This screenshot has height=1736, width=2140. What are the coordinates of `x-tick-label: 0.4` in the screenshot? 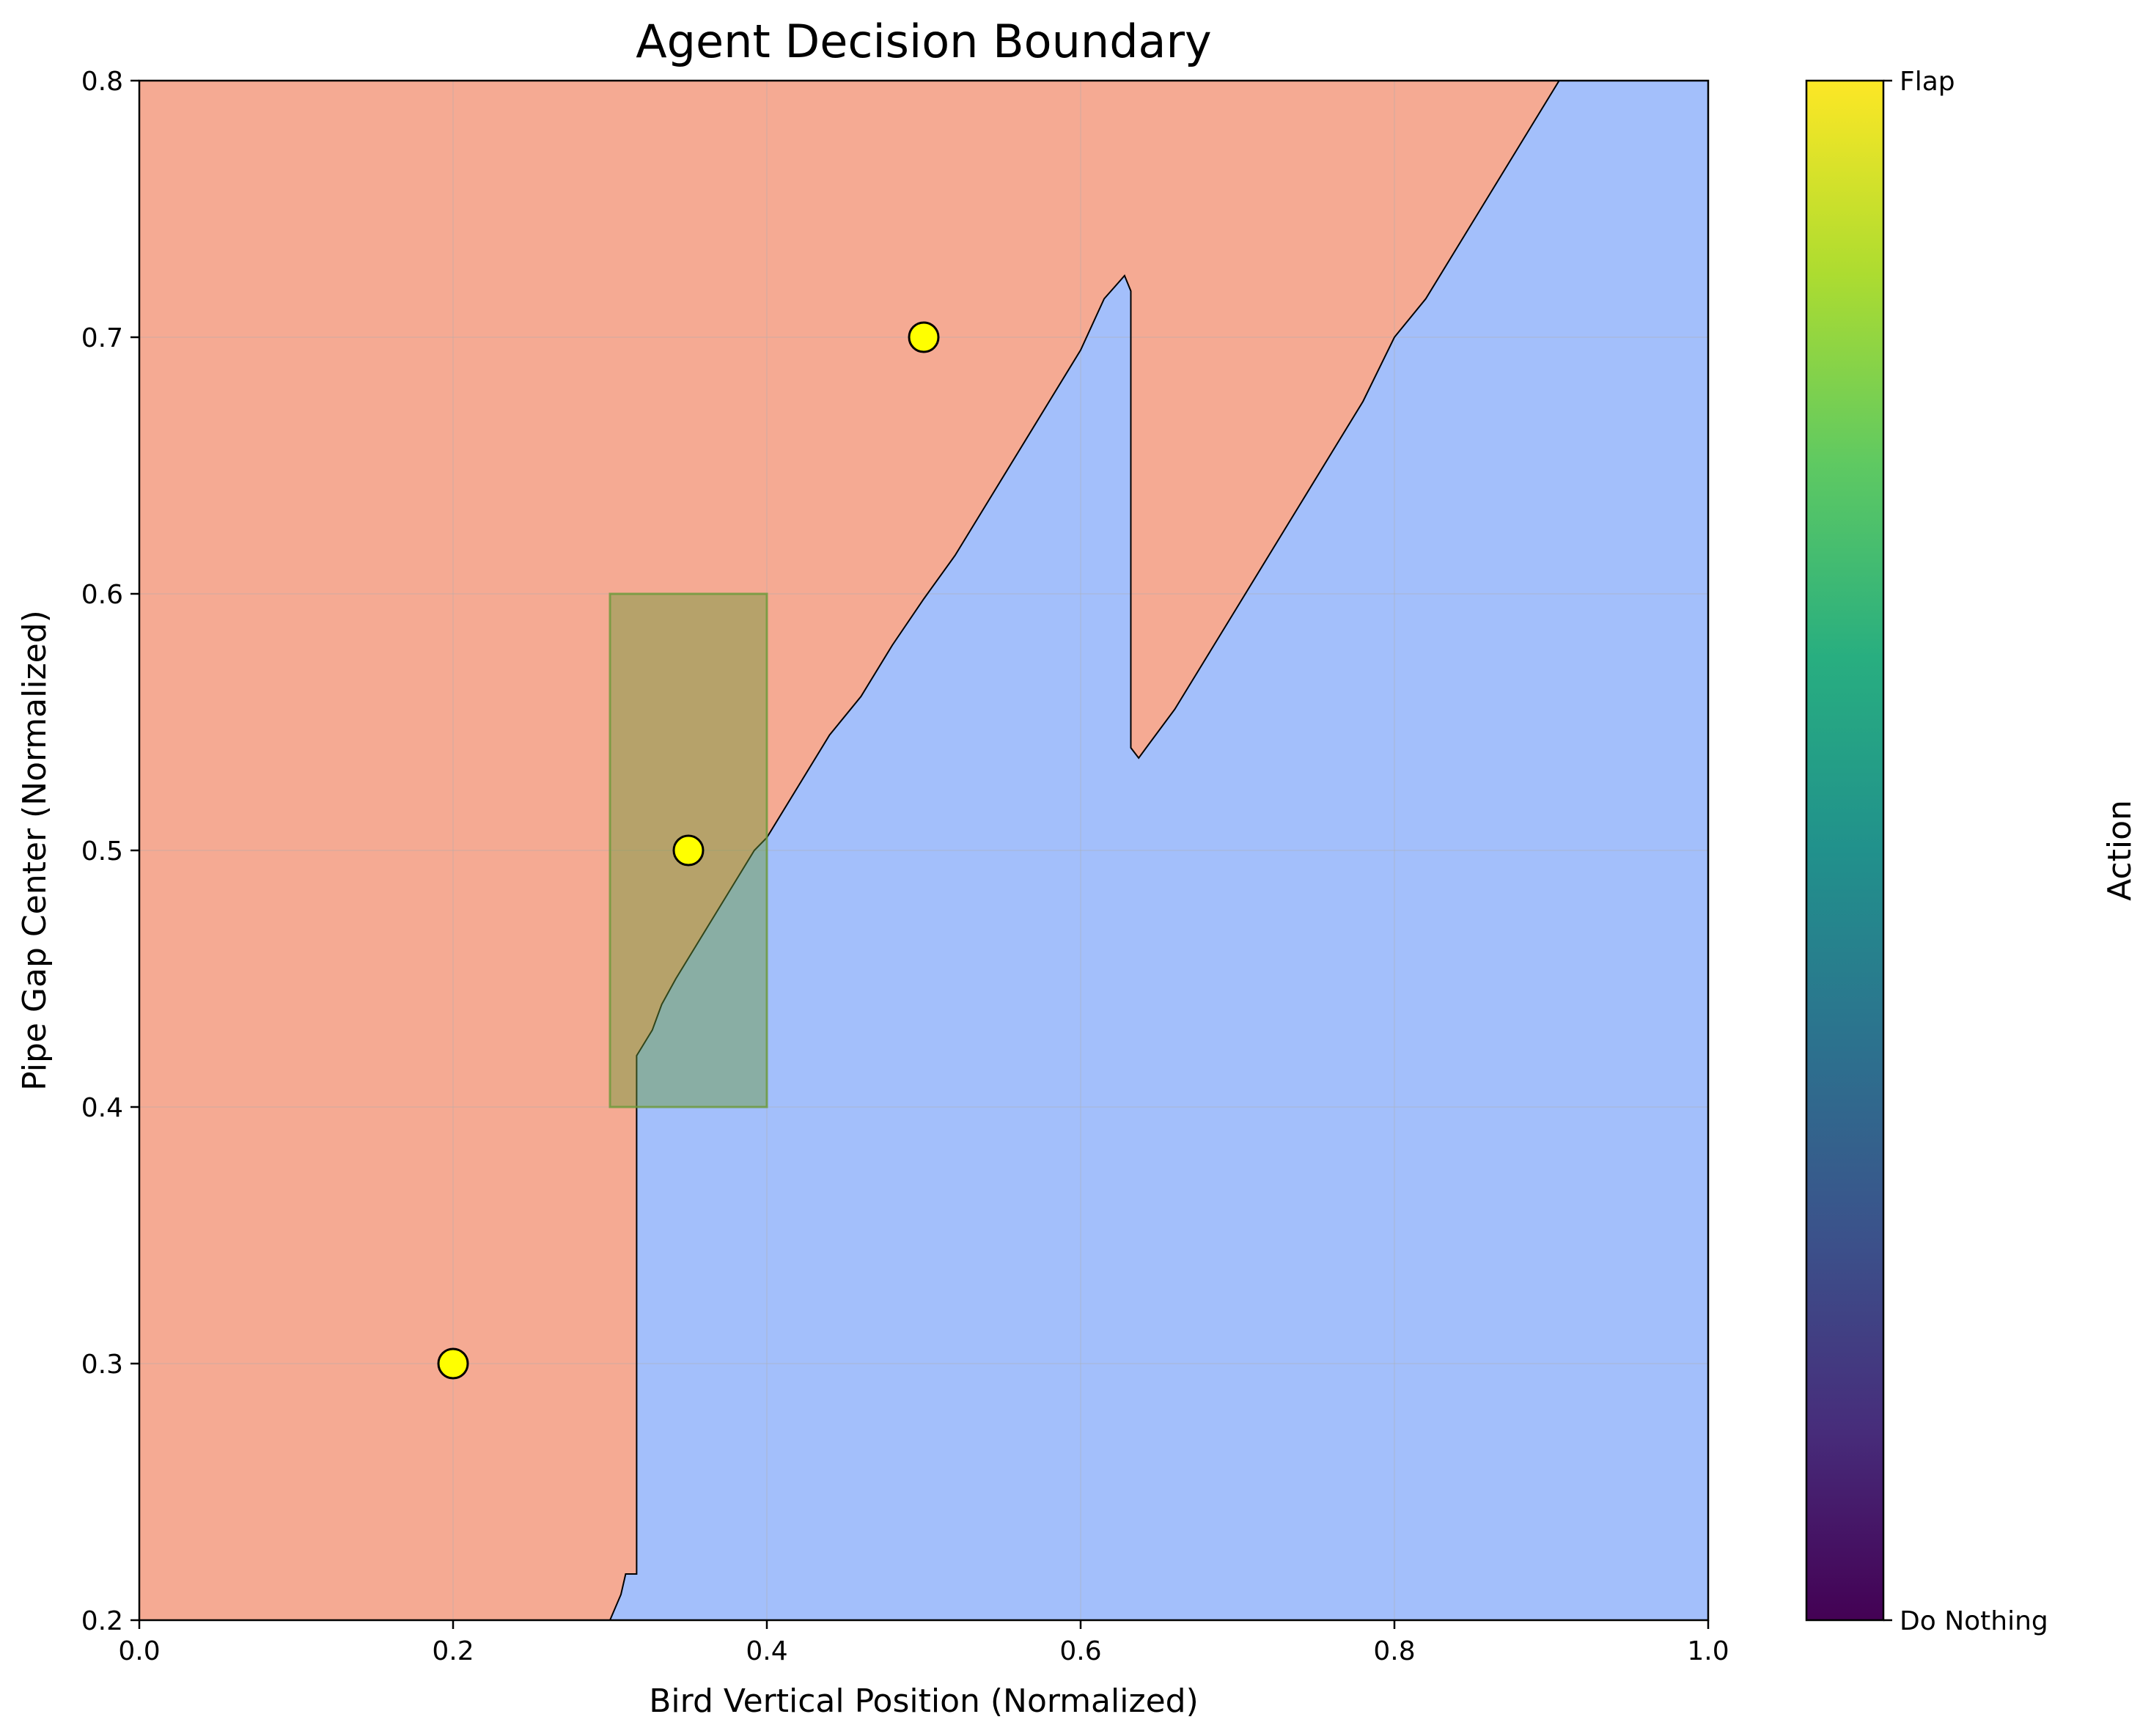 It's located at (766, 1651).